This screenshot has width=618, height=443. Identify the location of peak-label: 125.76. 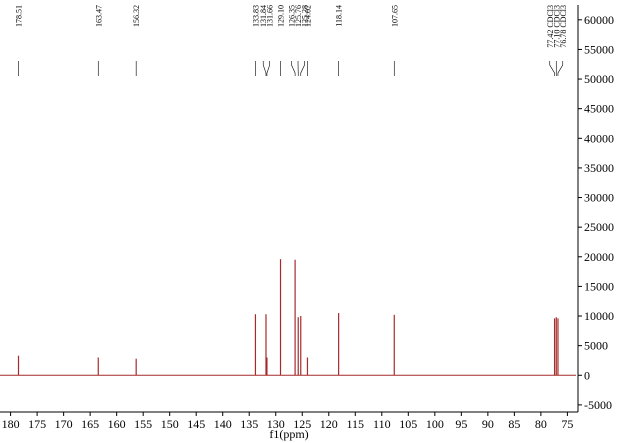
(298, 16).